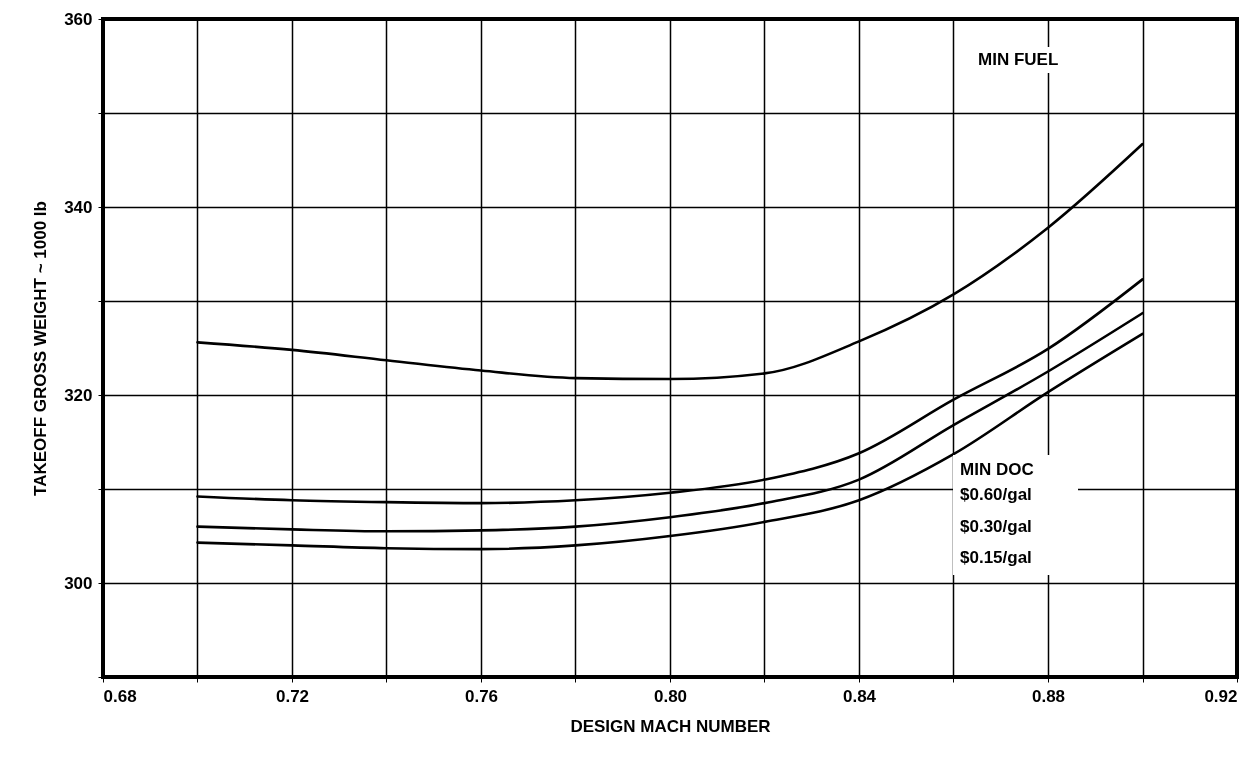 The height and width of the screenshot is (760, 1251). I want to click on annotation: MIN DOC, so click(997, 469).